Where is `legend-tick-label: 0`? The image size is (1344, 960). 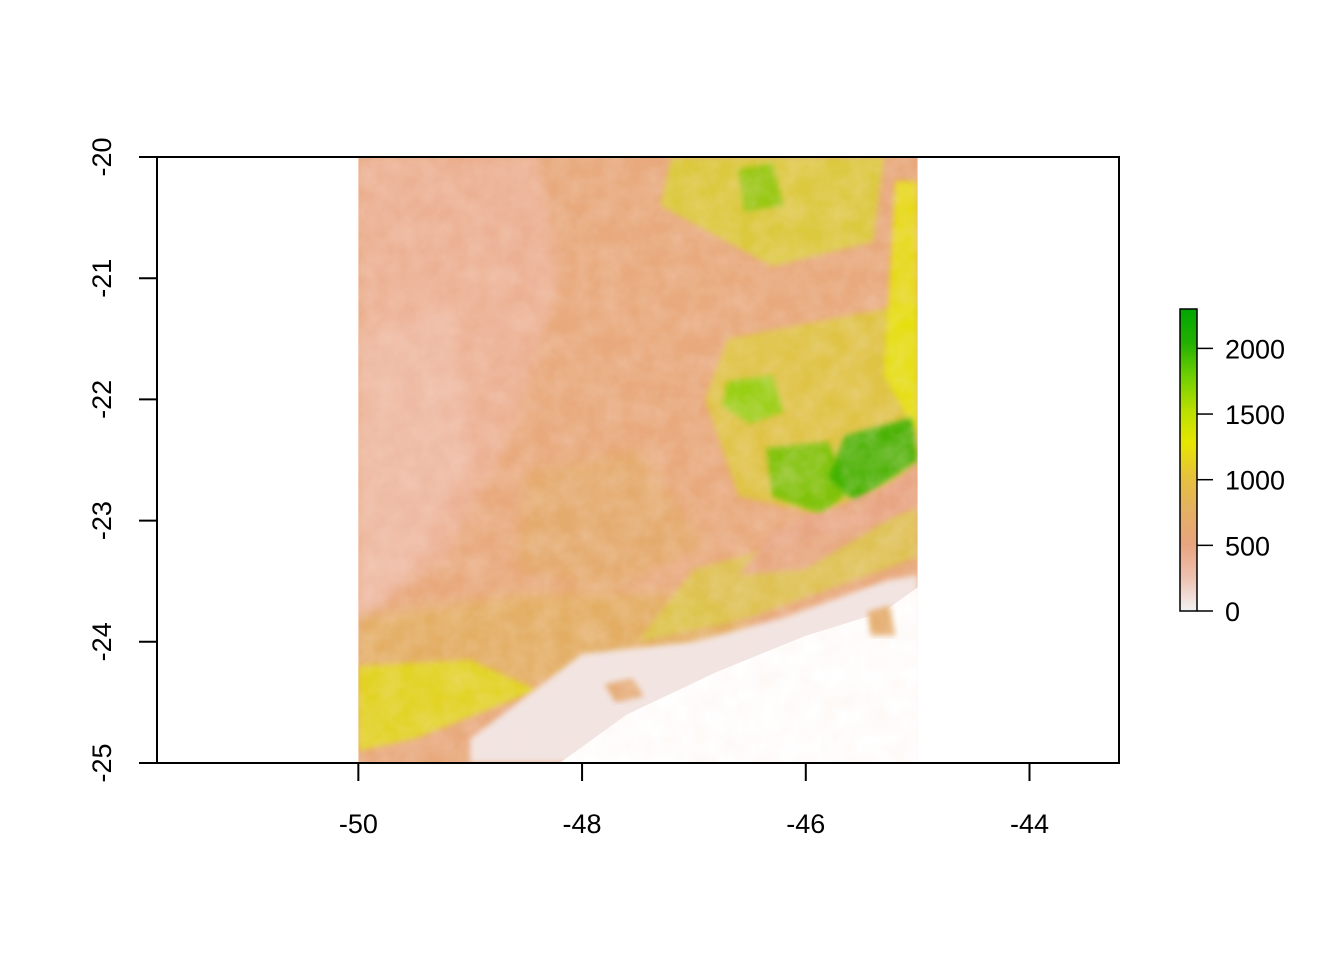
legend-tick-label: 0 is located at coordinates (1232, 612).